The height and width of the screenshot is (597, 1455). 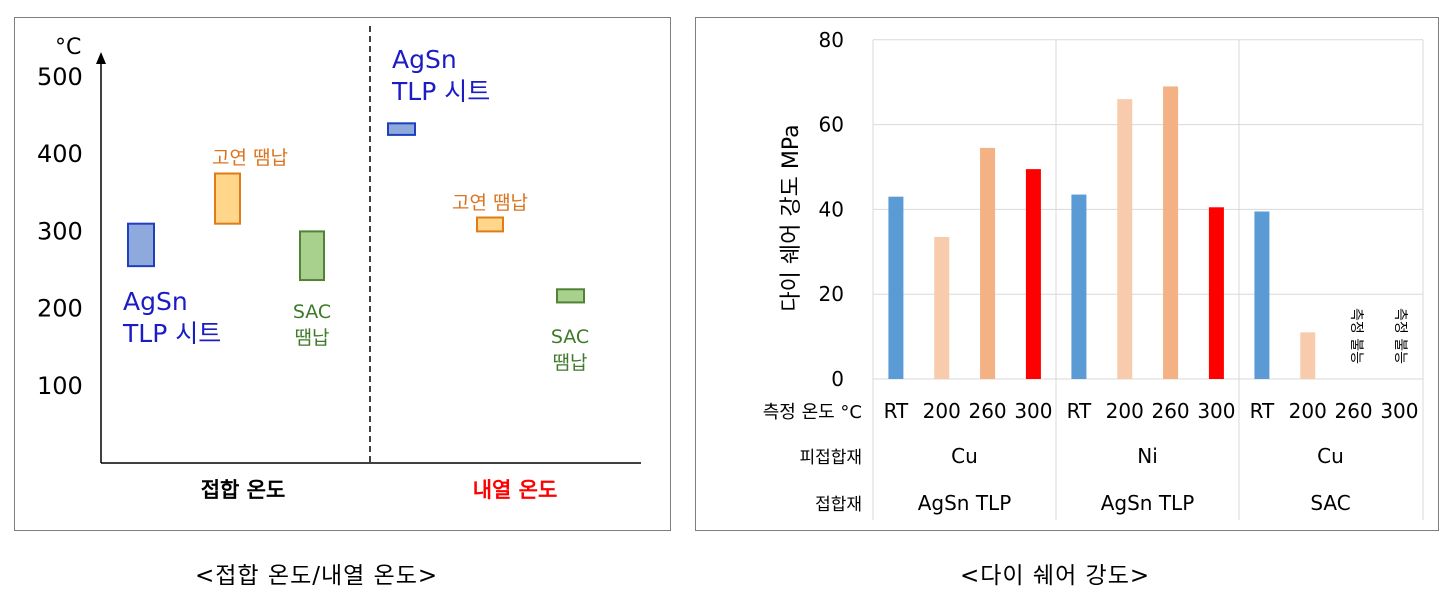 What do you see at coordinates (515, 490) in the screenshot?
I see `x-category-label: 내열 온도` at bounding box center [515, 490].